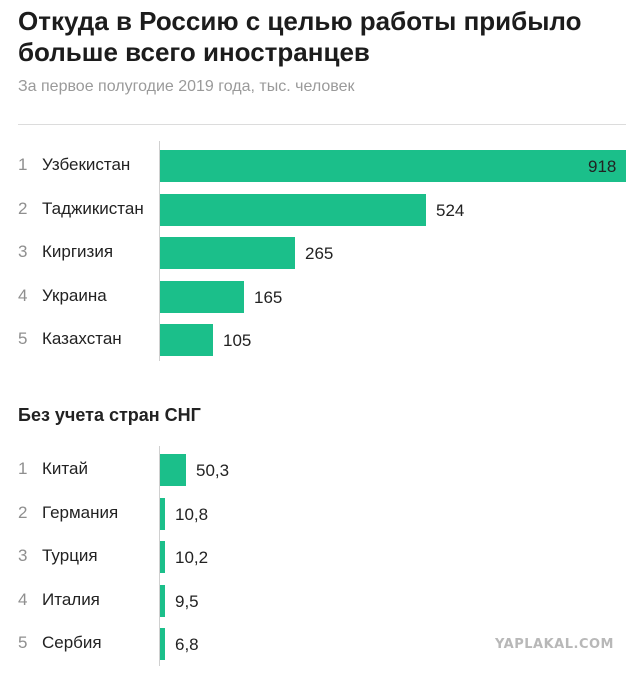 The height and width of the screenshot is (674, 640). Describe the element at coordinates (554, 644) in the screenshot. I see `watermark: YAPLAKAL.COM` at that location.